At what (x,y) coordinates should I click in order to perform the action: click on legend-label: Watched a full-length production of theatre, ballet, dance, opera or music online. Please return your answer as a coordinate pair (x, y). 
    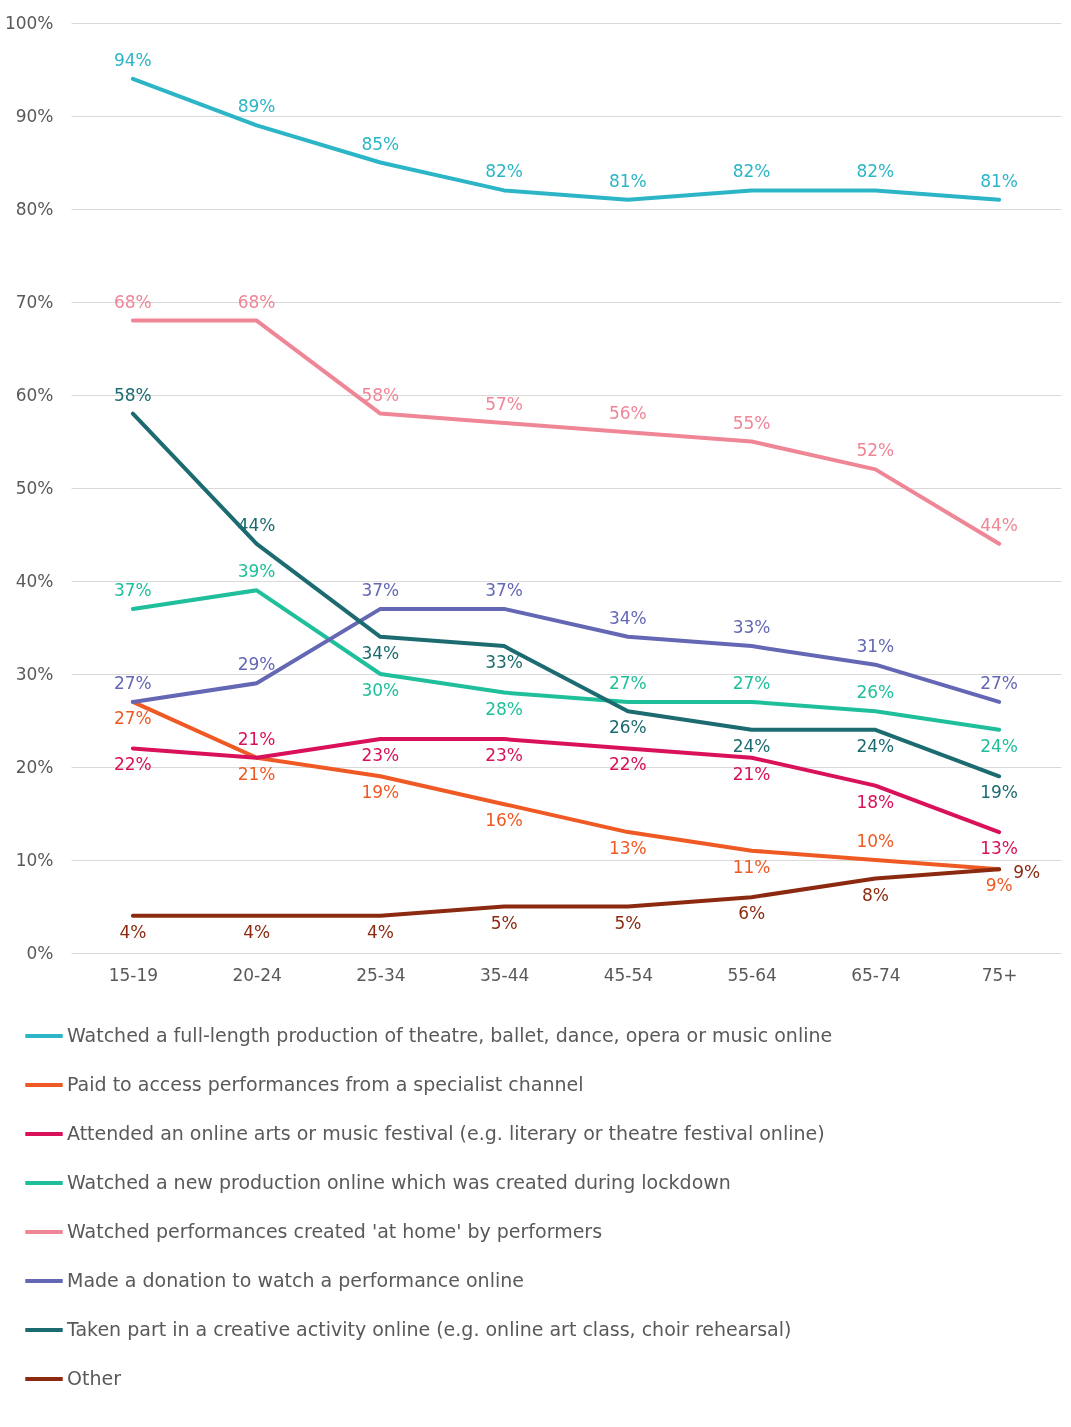
    Looking at the image, I should click on (450, 1035).